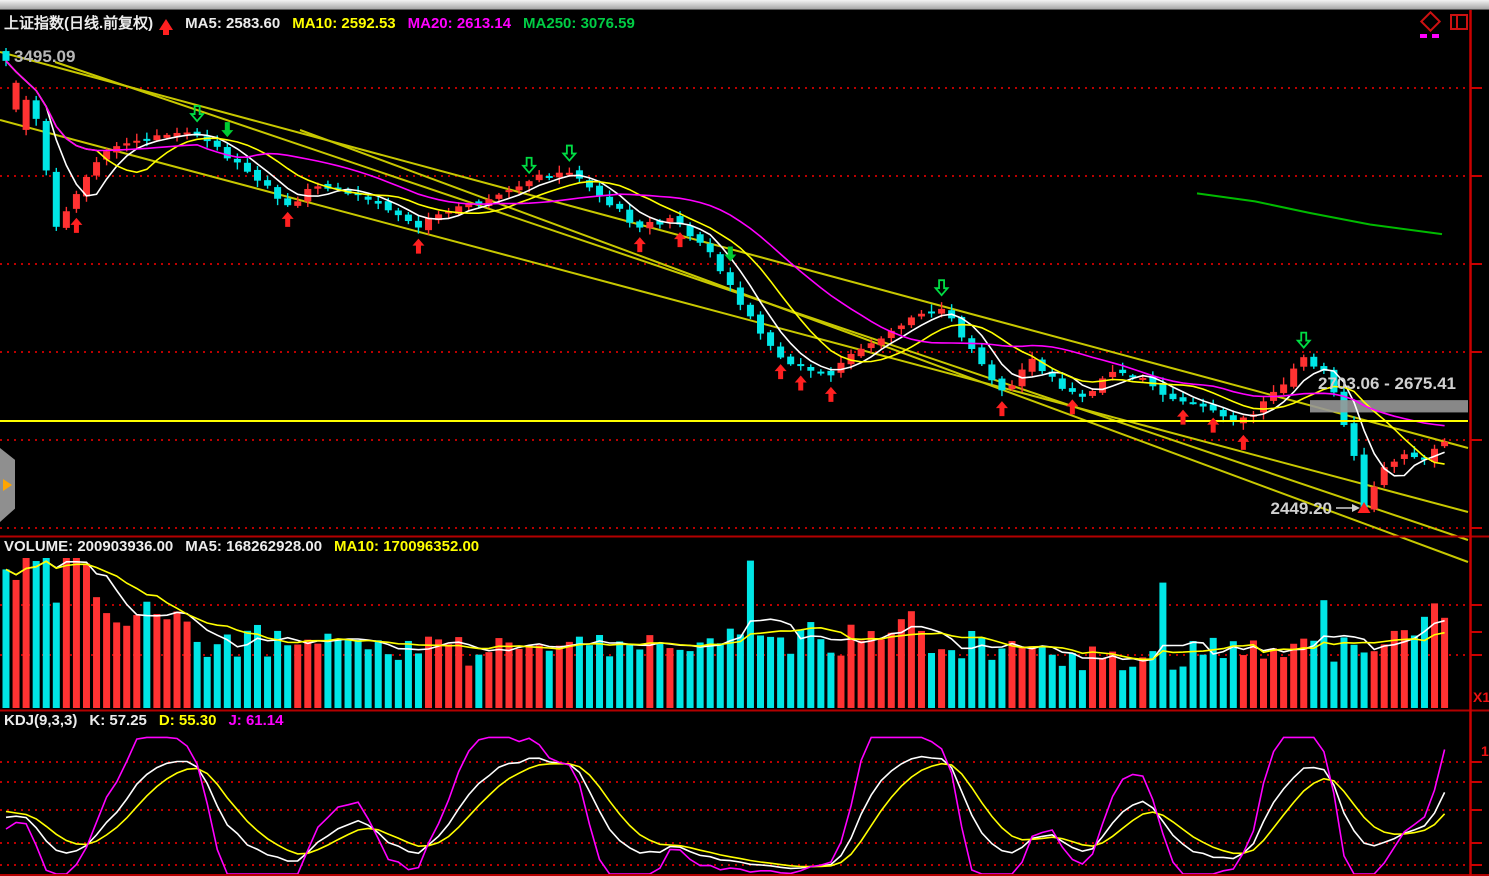 This screenshot has height=876, width=1489. I want to click on volume-unit-label: X1, so click(1481, 697).